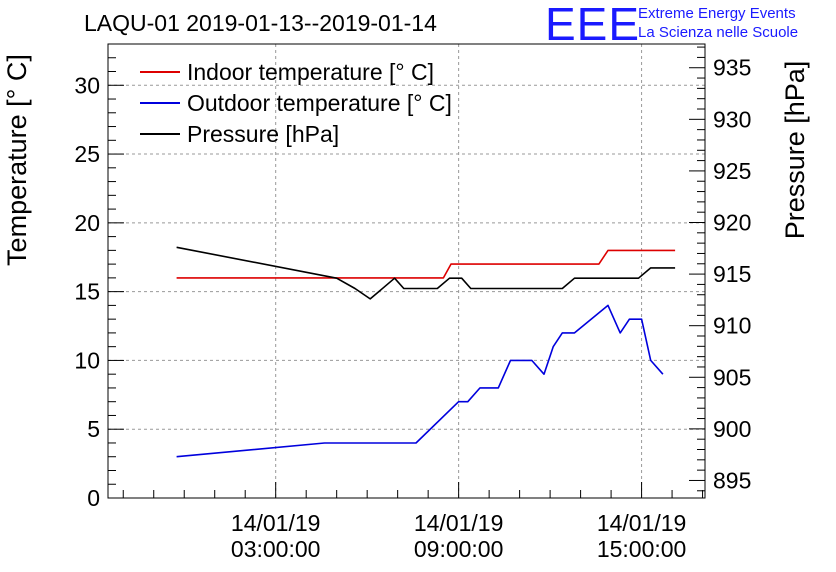  What do you see at coordinates (93, 498) in the screenshot?
I see `y-tick-label: 0` at bounding box center [93, 498].